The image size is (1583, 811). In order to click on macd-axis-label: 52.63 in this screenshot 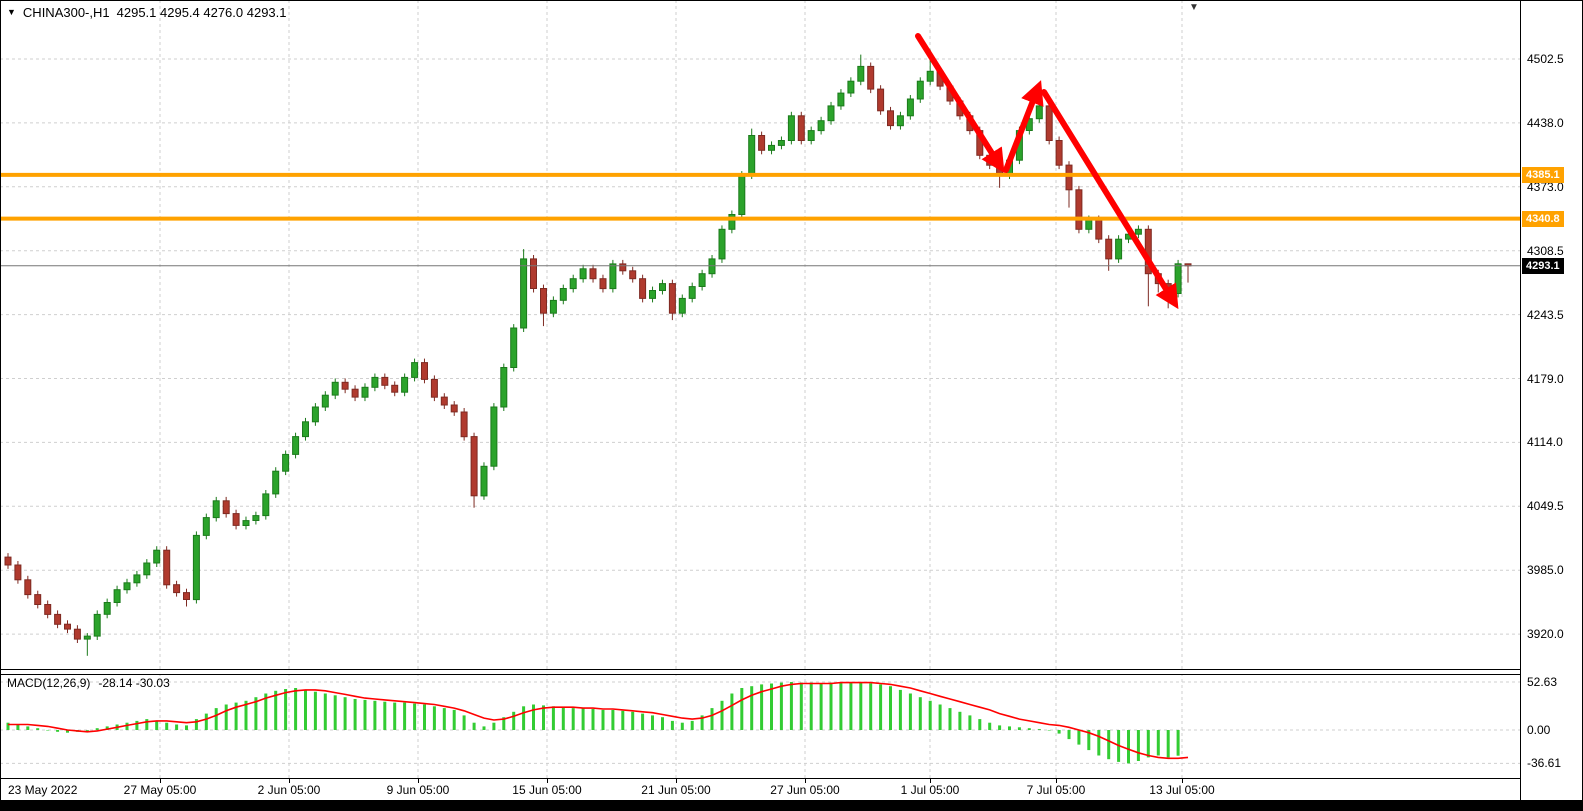, I will do `click(1542, 682)`.